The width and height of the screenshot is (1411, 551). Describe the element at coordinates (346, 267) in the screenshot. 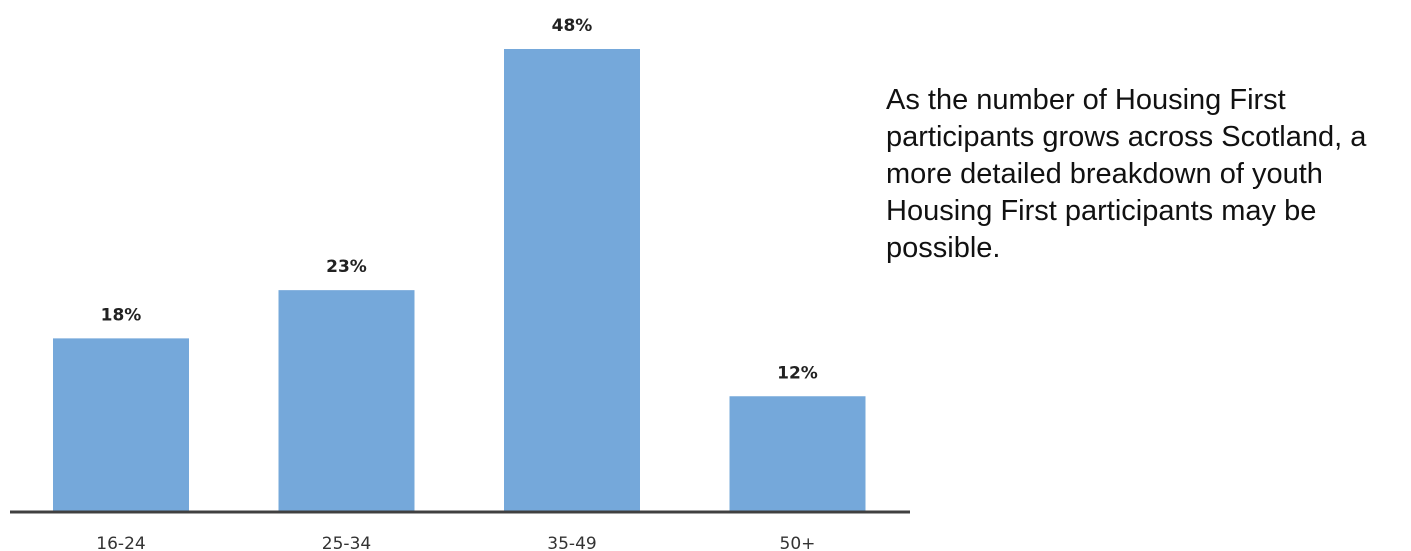

I see `bar-value-label: 23%` at that location.